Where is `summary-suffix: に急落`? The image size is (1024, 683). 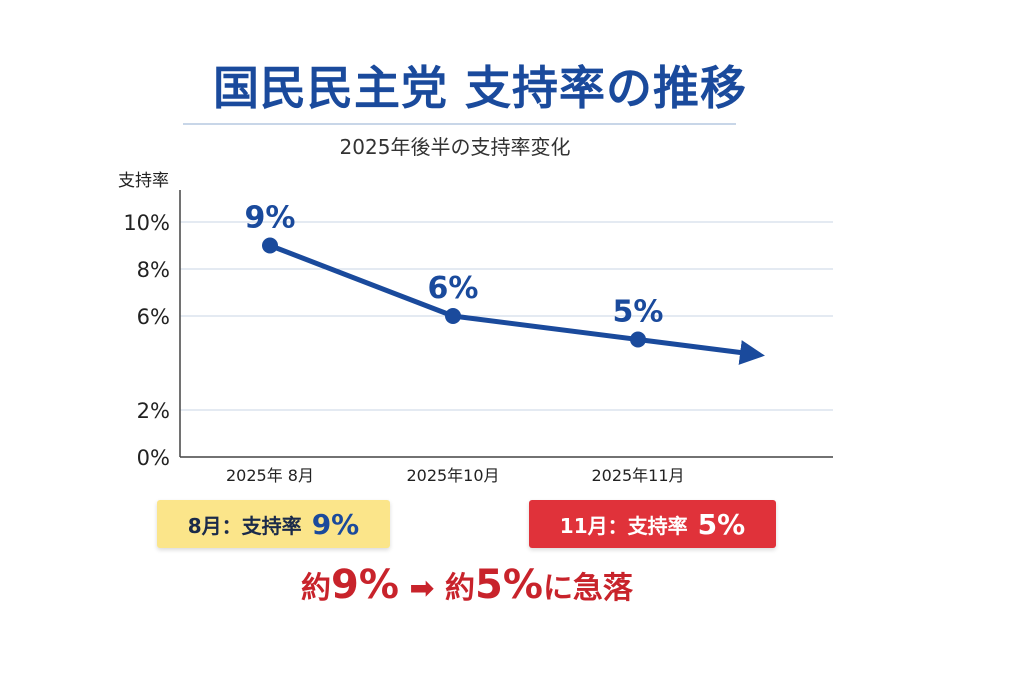 summary-suffix: に急落 is located at coordinates (587, 588).